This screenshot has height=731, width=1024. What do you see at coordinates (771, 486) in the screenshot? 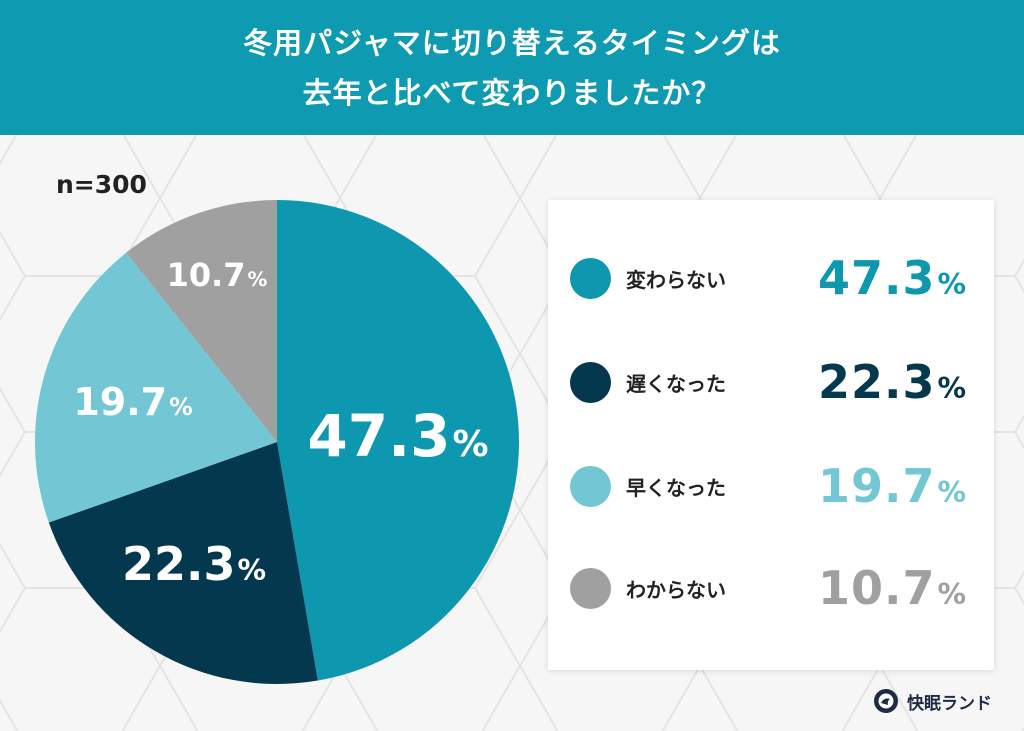
I see `legend-item-earlier: 早くなった 19.7%` at bounding box center [771, 486].